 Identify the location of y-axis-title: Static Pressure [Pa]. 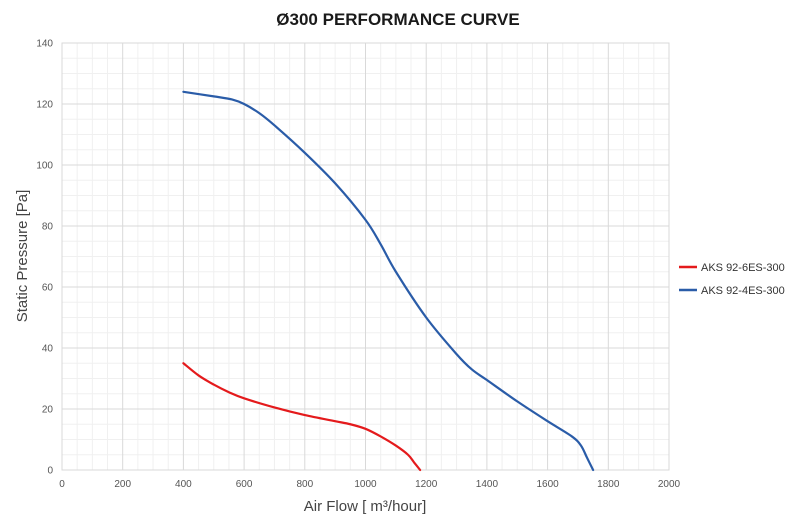
(22, 256).